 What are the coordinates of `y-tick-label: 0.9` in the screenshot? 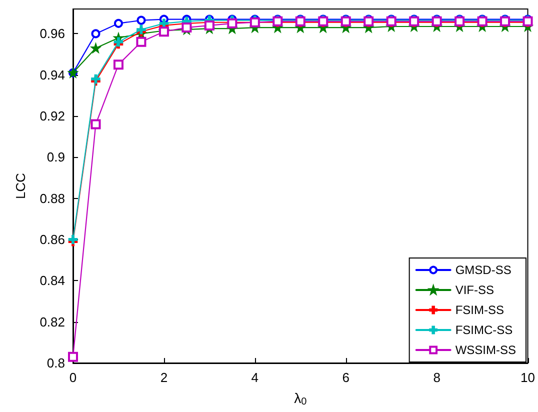 It's located at (55, 157).